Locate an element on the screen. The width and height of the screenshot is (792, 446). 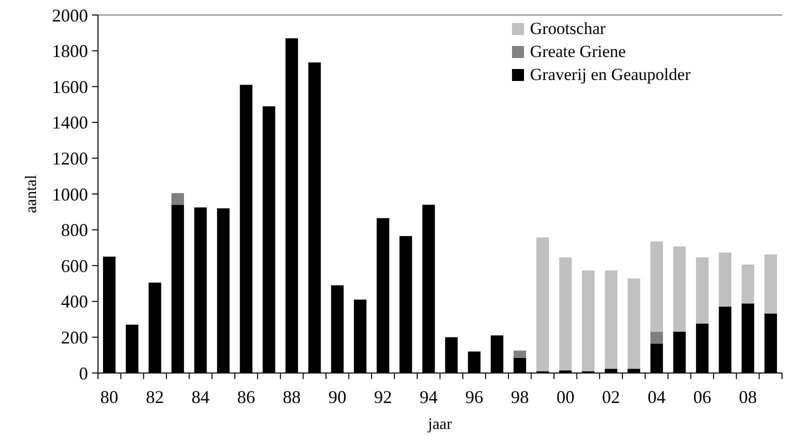
x-tick-label: 84 is located at coordinates (201, 397).